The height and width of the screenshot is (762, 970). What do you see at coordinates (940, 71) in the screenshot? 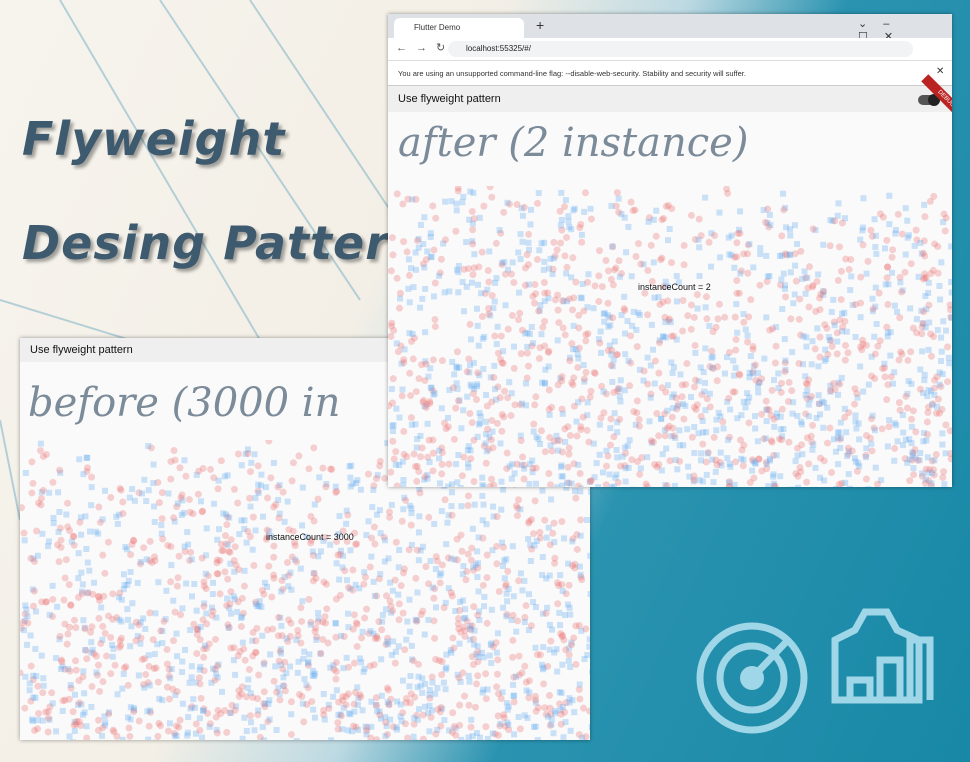
I see `close-warning: ✕` at bounding box center [940, 71].